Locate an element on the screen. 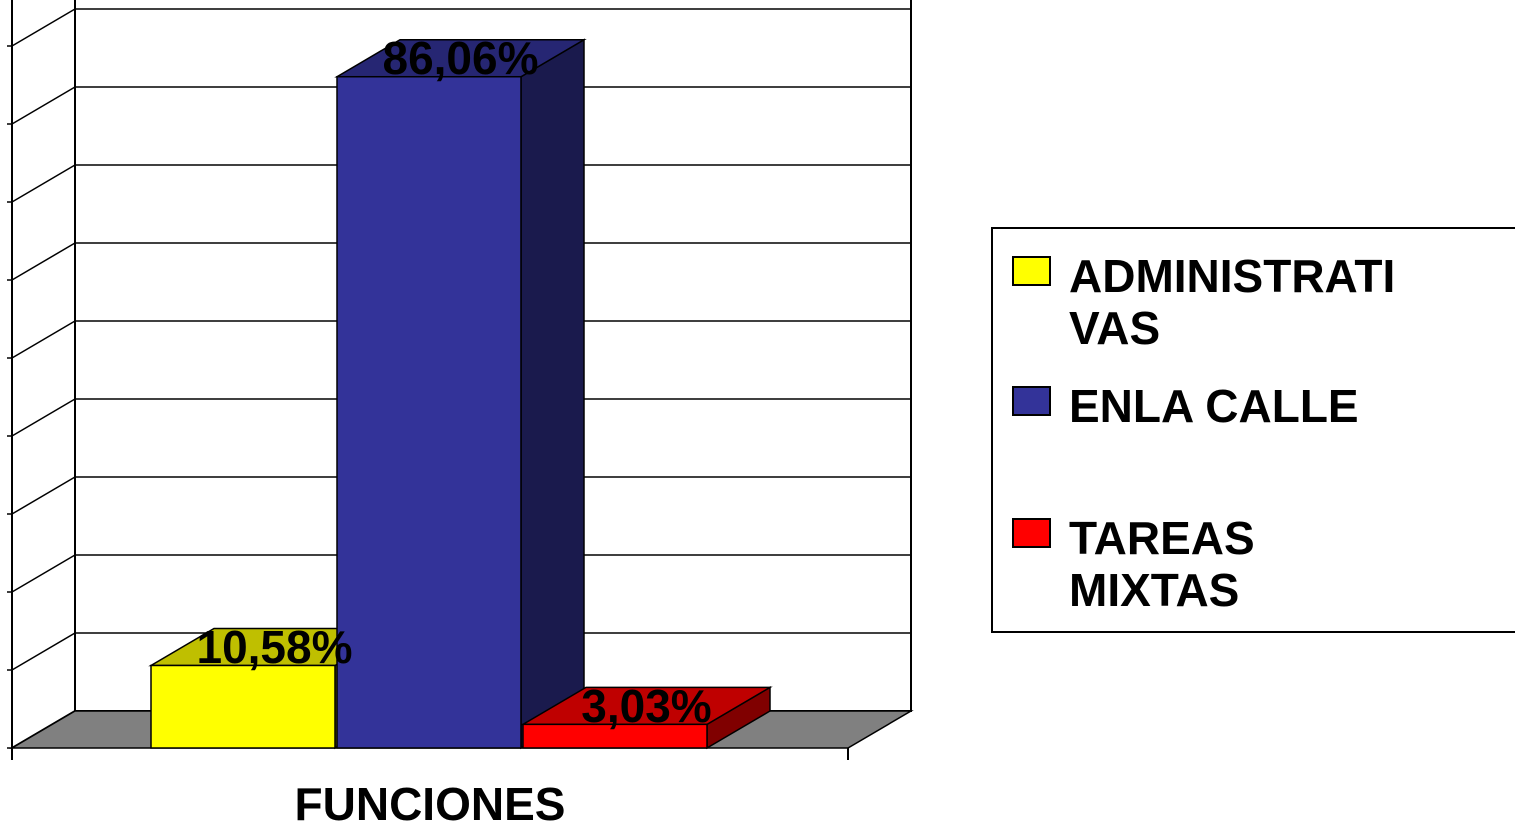 The height and width of the screenshot is (830, 1515). legend-label: TAREAS is located at coordinates (1162, 538).